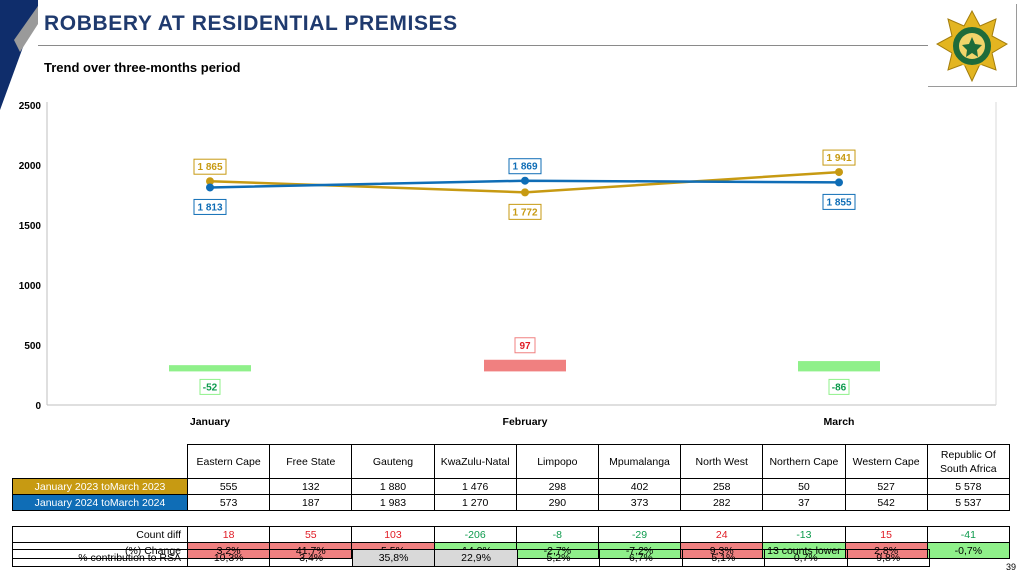  What do you see at coordinates (886, 534) in the screenshot?
I see `table-cell: 15` at bounding box center [886, 534].